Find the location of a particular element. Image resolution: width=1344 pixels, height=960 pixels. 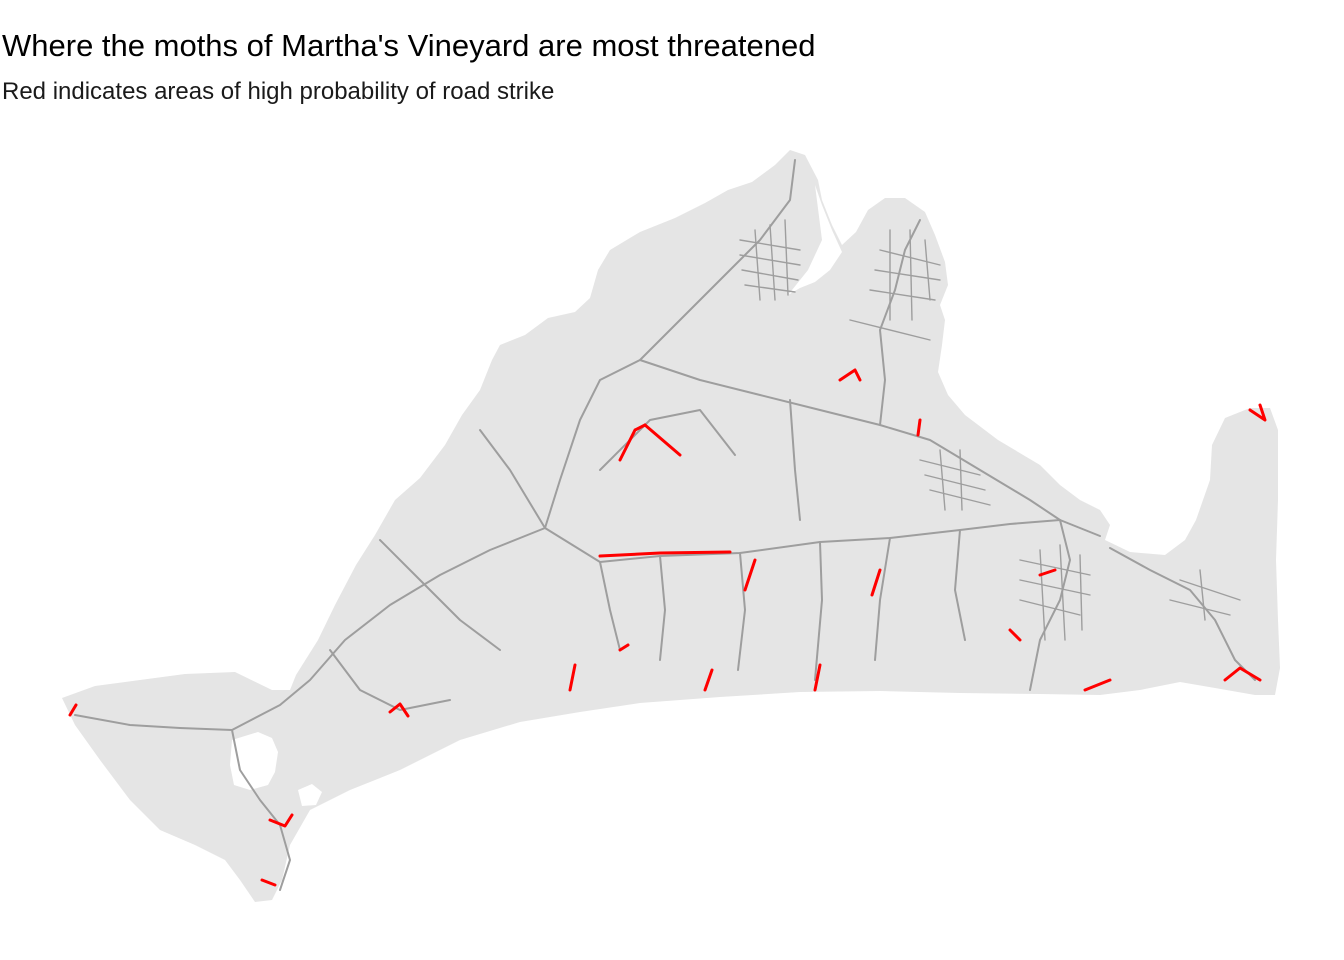

road-vineyard-haven is located at coordinates (717, 260).